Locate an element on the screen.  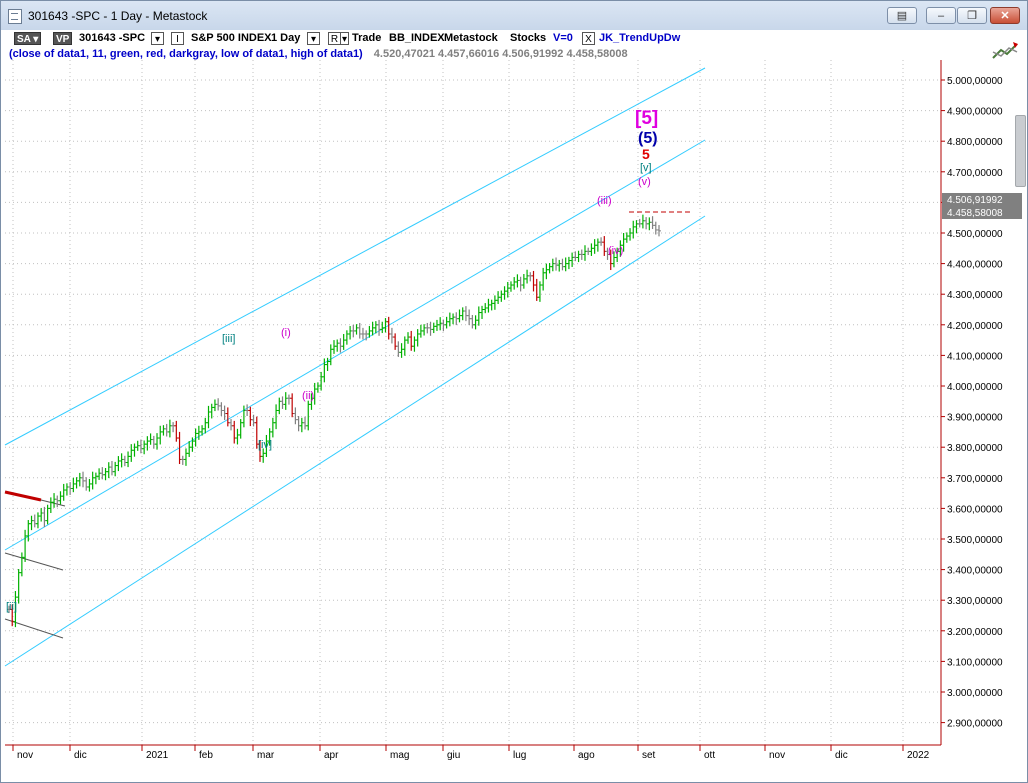
minimize-icon: – is located at coordinates (941, 16).